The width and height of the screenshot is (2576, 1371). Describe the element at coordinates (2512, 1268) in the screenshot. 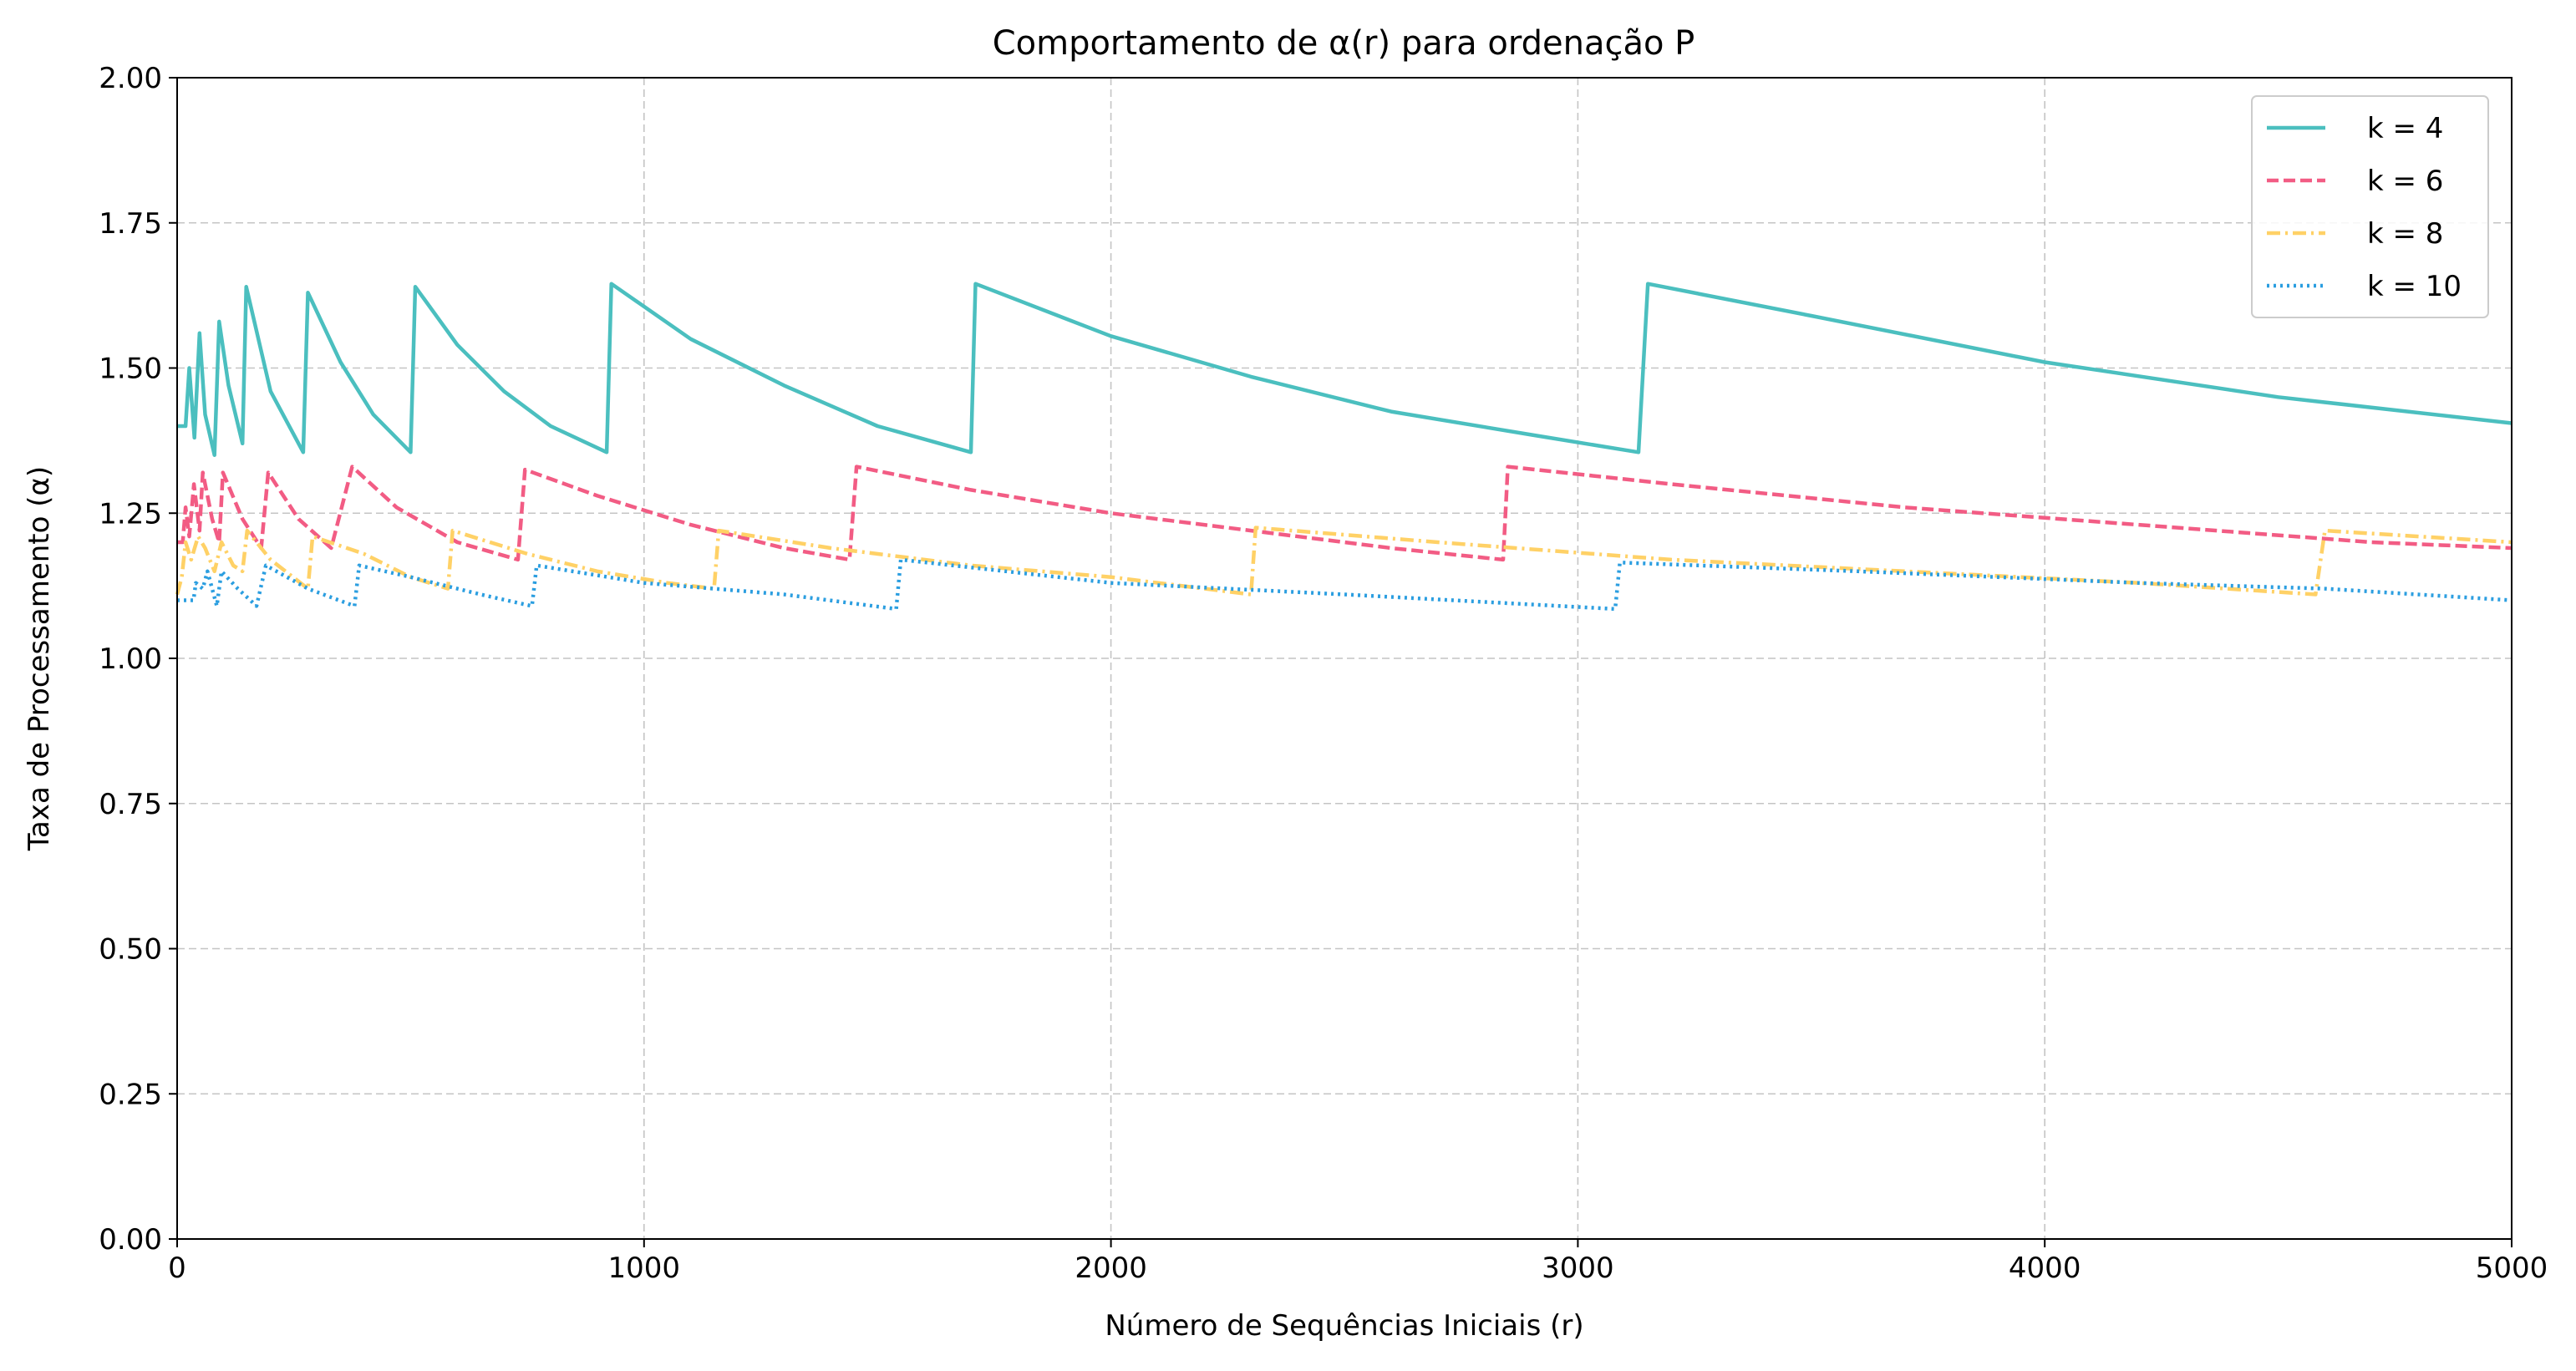

I see `x-tick-label: 5000` at that location.